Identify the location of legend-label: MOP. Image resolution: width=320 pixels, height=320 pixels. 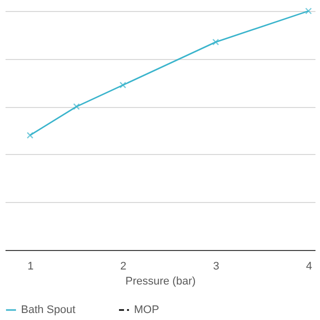
(147, 310).